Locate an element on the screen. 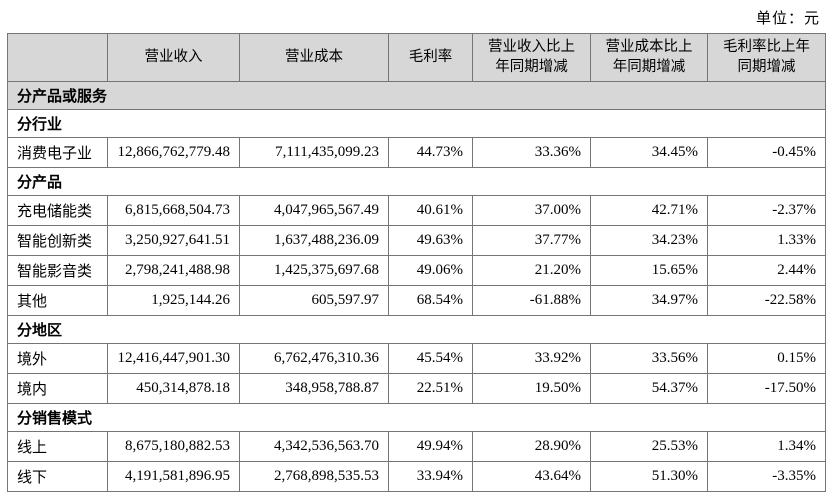 This screenshot has height=500, width=830. column-header-row-label is located at coordinates (57, 57).